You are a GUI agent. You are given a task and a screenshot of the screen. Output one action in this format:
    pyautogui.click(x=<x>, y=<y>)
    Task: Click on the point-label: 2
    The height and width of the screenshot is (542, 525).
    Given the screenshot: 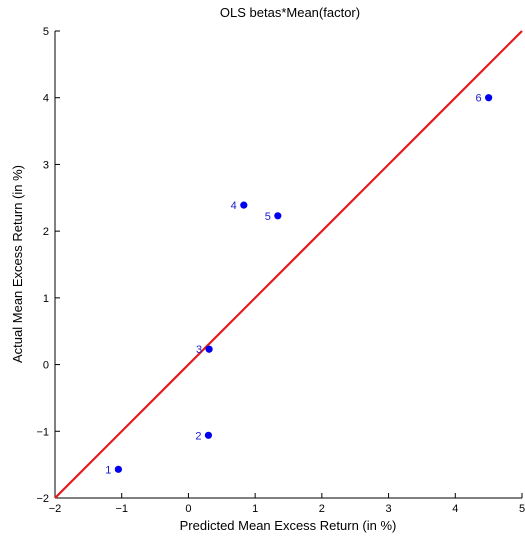 What is the action you would take?
    pyautogui.click(x=198, y=436)
    